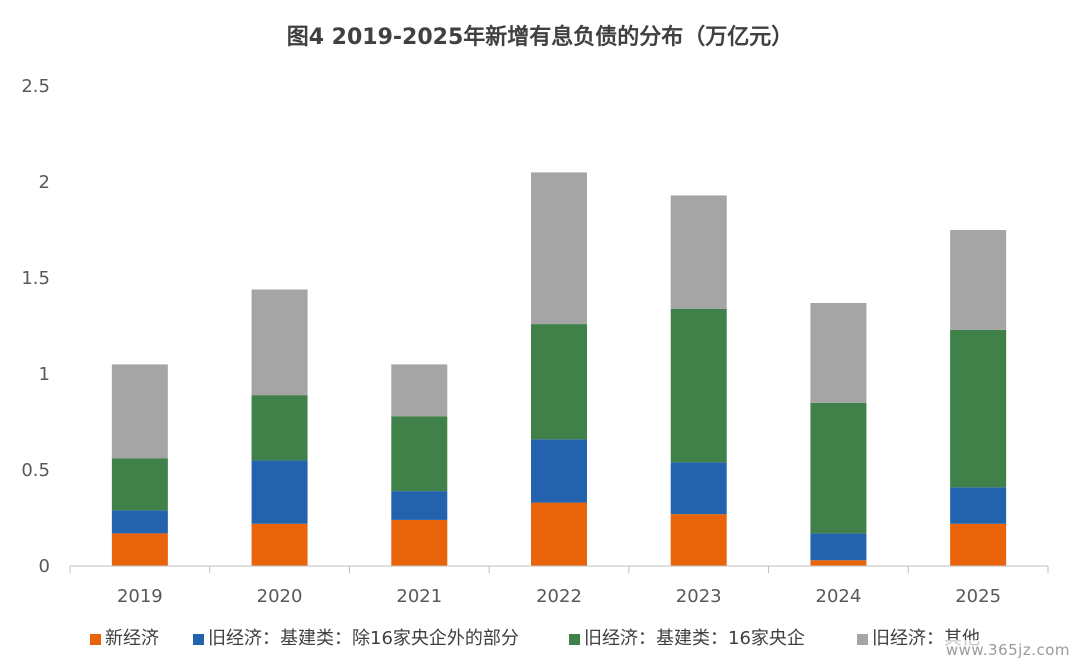  What do you see at coordinates (698, 488) in the screenshot?
I see `bar-segment-2023-s1` at bounding box center [698, 488].